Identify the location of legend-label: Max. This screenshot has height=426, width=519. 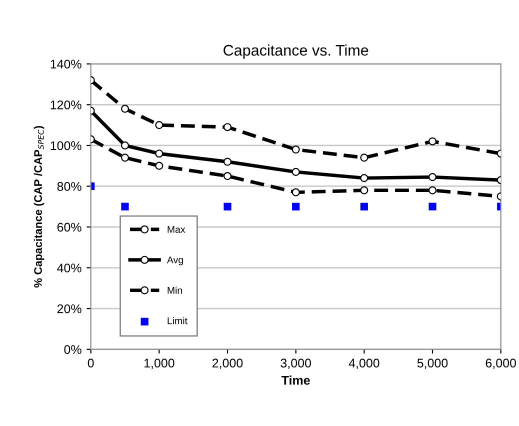
(177, 229).